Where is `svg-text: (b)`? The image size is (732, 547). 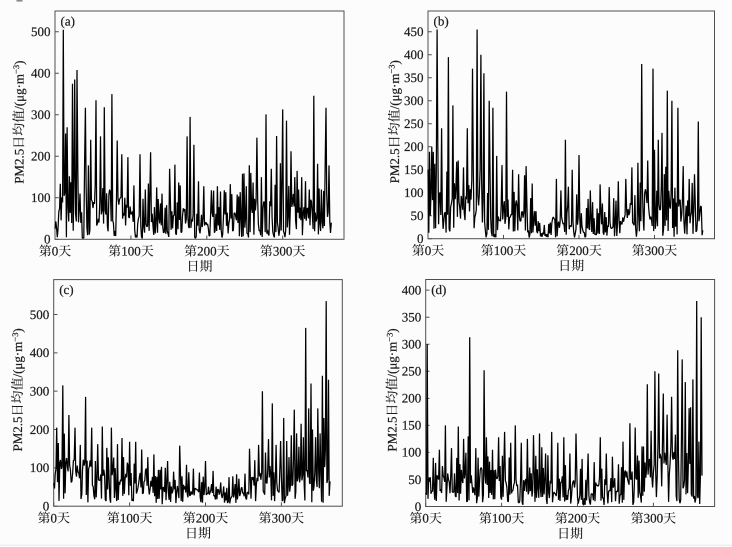 svg-text: (b) is located at coordinates (441, 20).